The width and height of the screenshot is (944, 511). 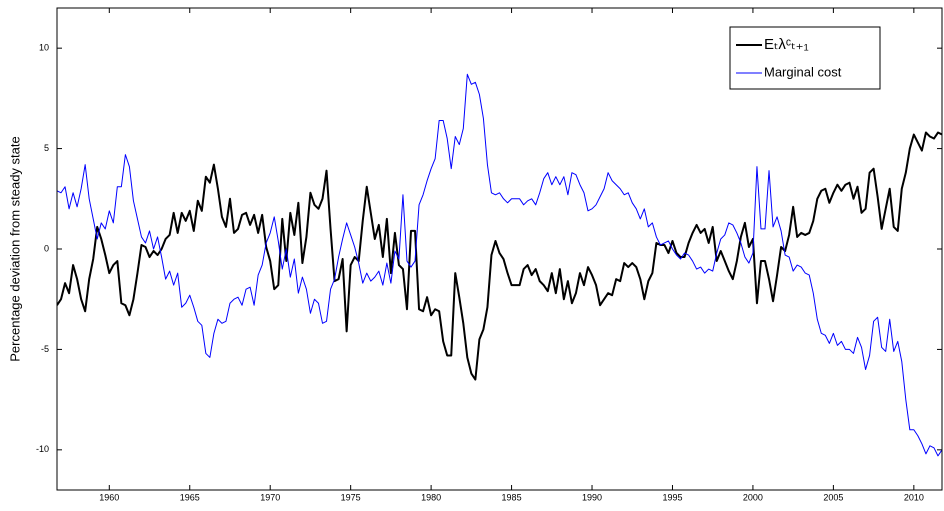 I want to click on y-tick-label: 0, so click(x=46, y=248).